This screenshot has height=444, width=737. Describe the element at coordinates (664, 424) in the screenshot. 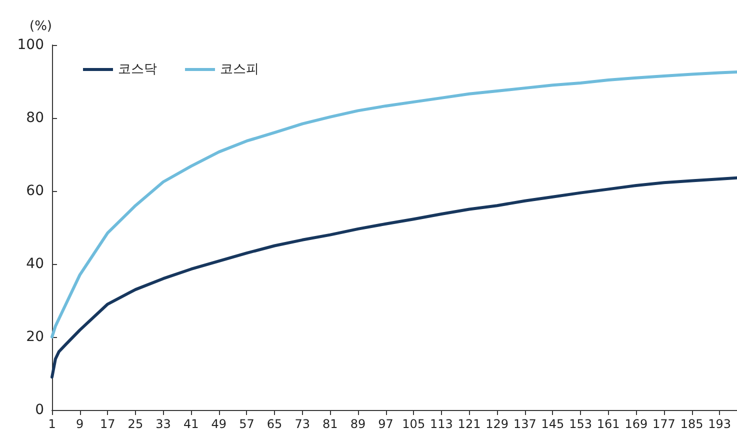

I see `x-tick-label: 177` at that location.